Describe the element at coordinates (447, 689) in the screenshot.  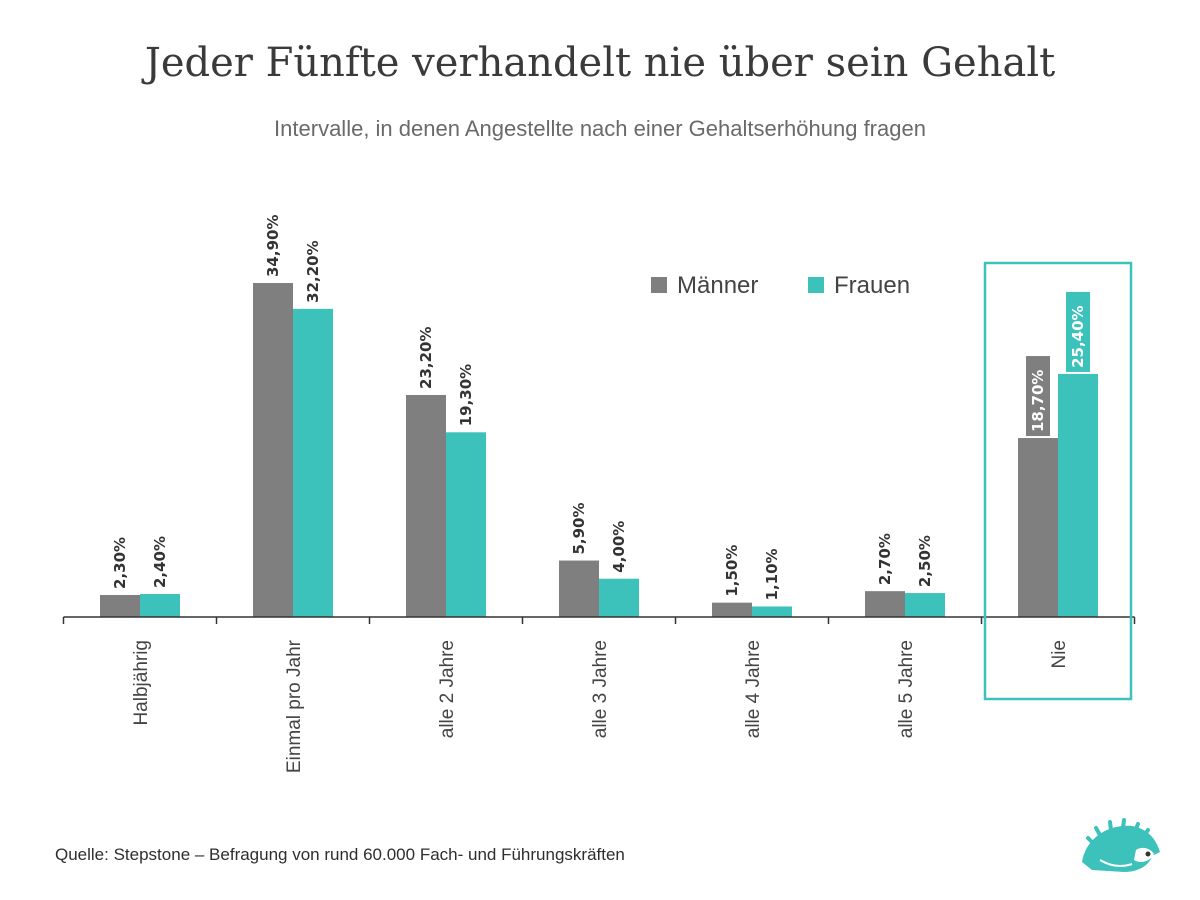
I see `category-label-alle-2-jahre: alle 2 Jahre` at that location.